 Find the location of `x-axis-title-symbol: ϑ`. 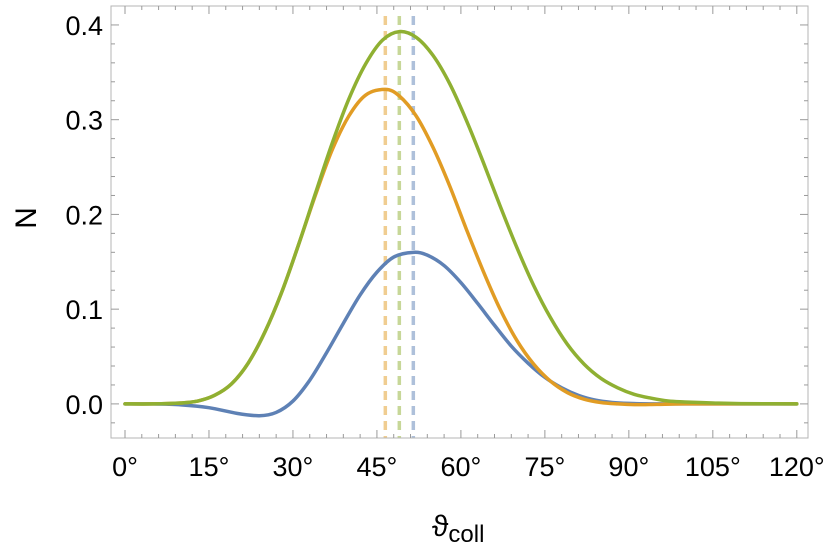

x-axis-title-symbol: ϑ is located at coordinates (440, 526).